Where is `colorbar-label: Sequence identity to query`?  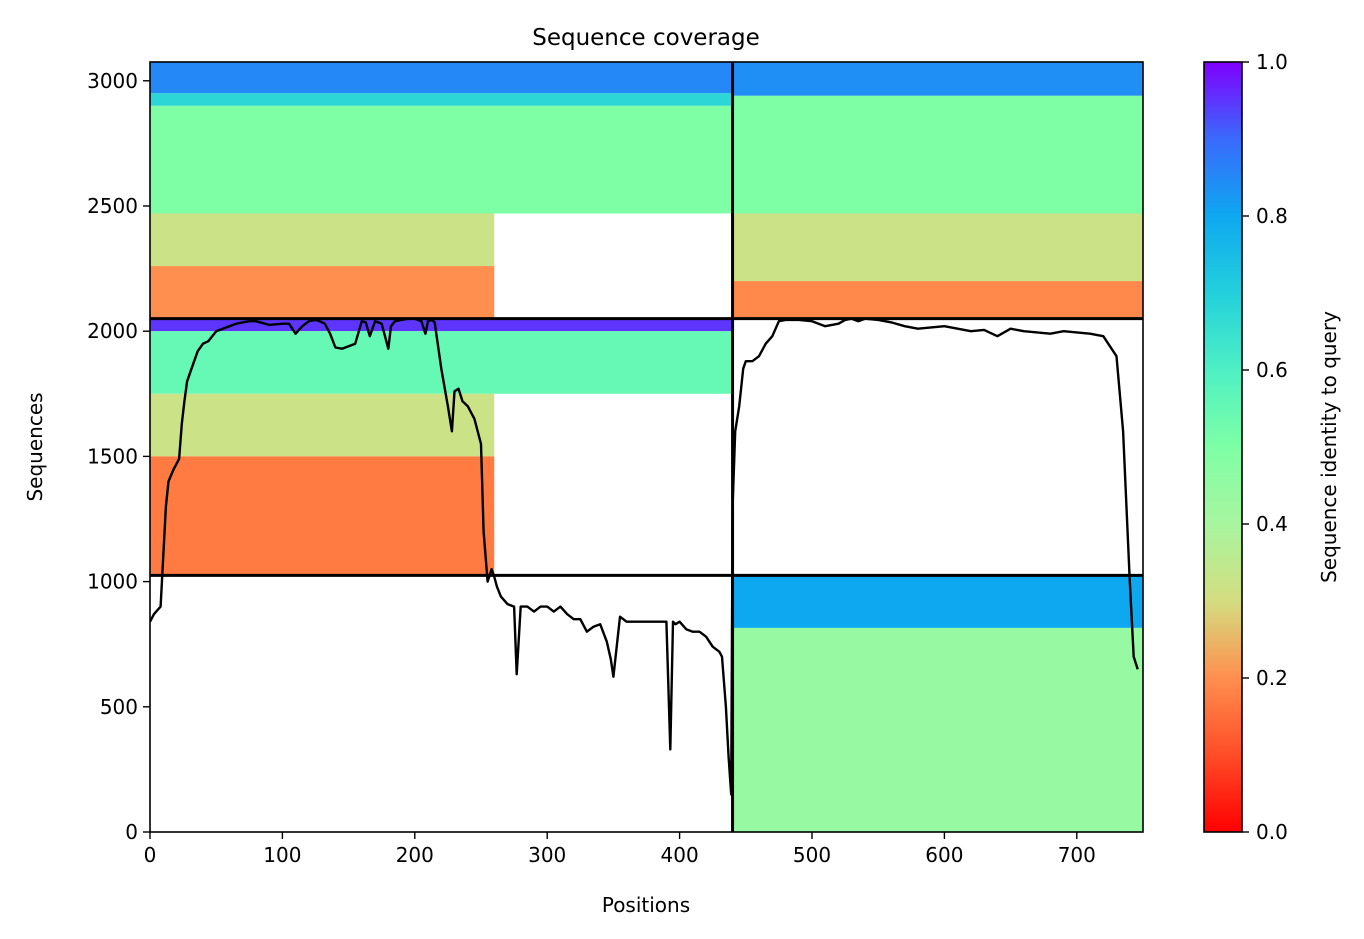 colorbar-label: Sequence identity to query is located at coordinates (1329, 447).